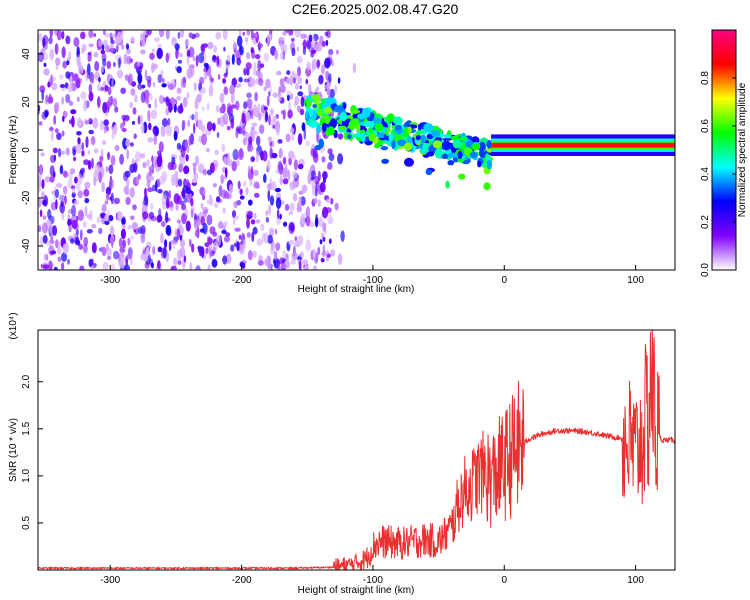 Image resolution: width=750 pixels, height=600 pixels. Describe the element at coordinates (26, 381) in the screenshot. I see `y-tick-label: 2.0` at that location.